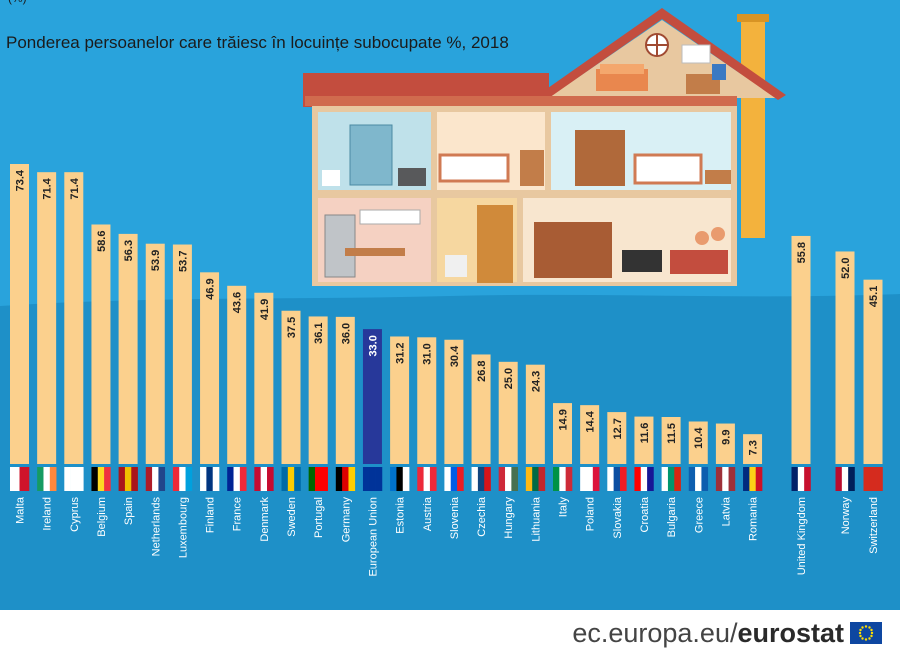 The height and width of the screenshot is (653, 900). I want to click on value-label: 45.1, so click(874, 296).